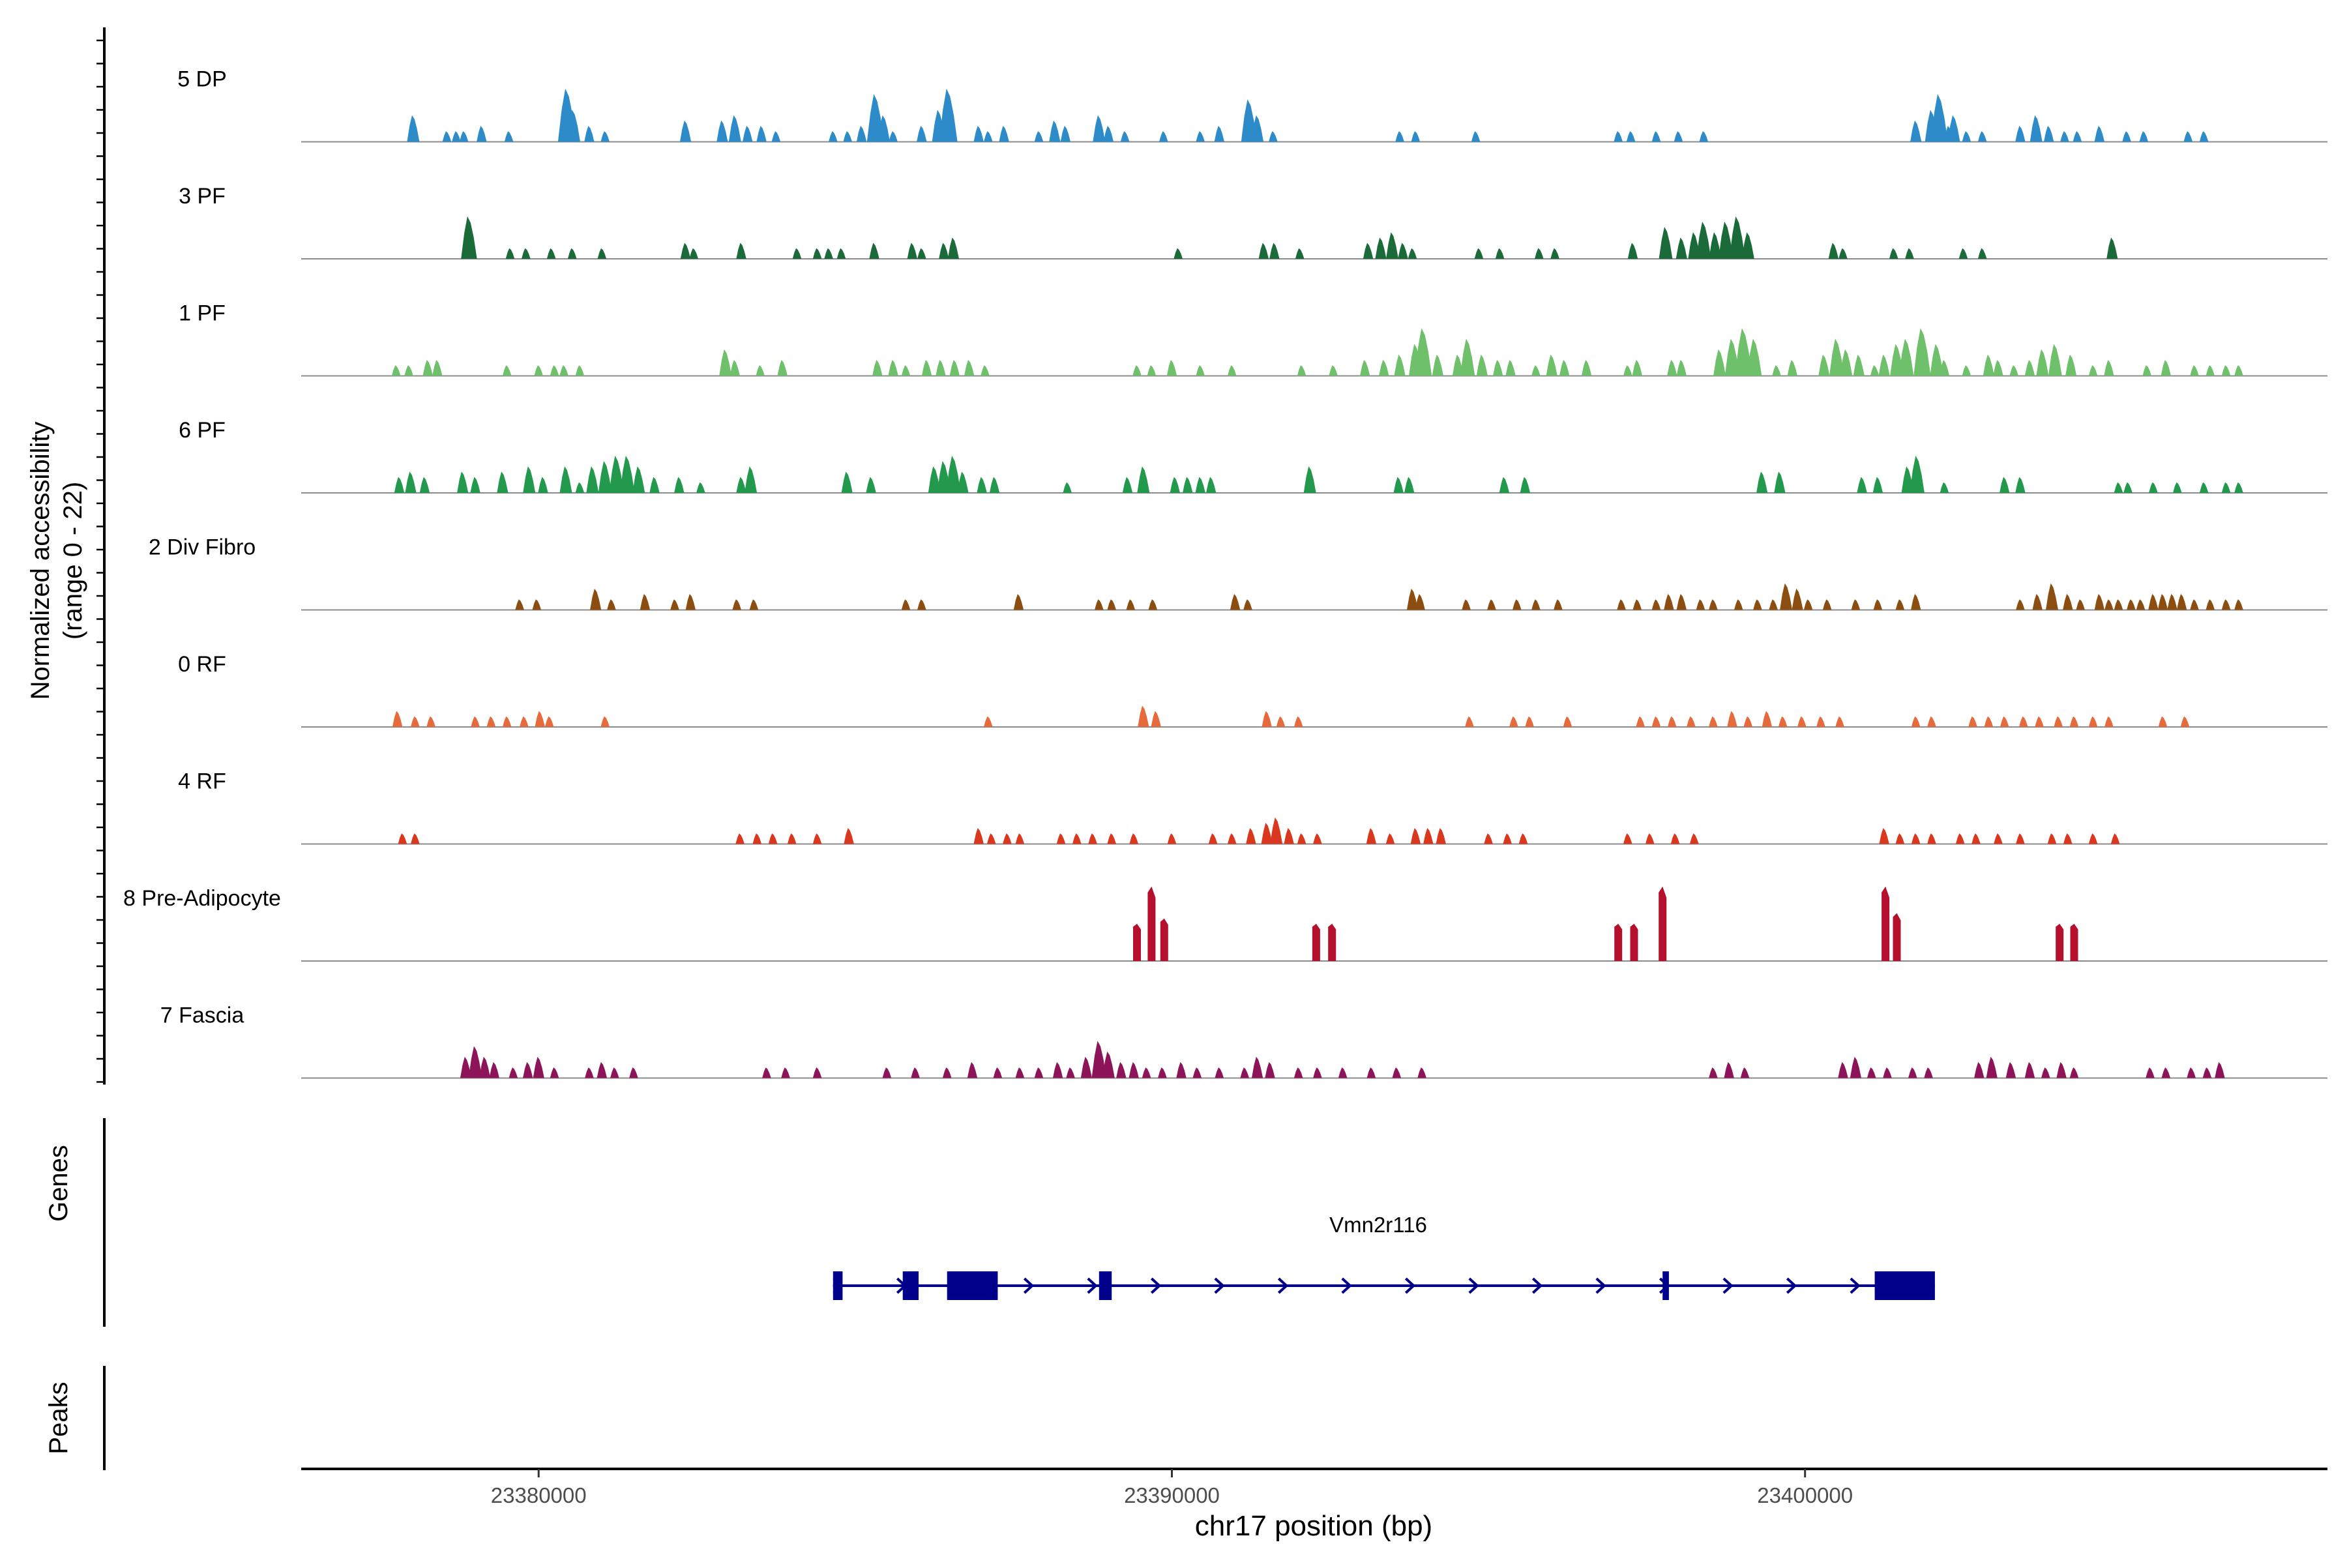 The width and height of the screenshot is (2347, 1568). Describe the element at coordinates (1253, 222) in the screenshot. I see `track-3-pf: 3 PF` at that location.